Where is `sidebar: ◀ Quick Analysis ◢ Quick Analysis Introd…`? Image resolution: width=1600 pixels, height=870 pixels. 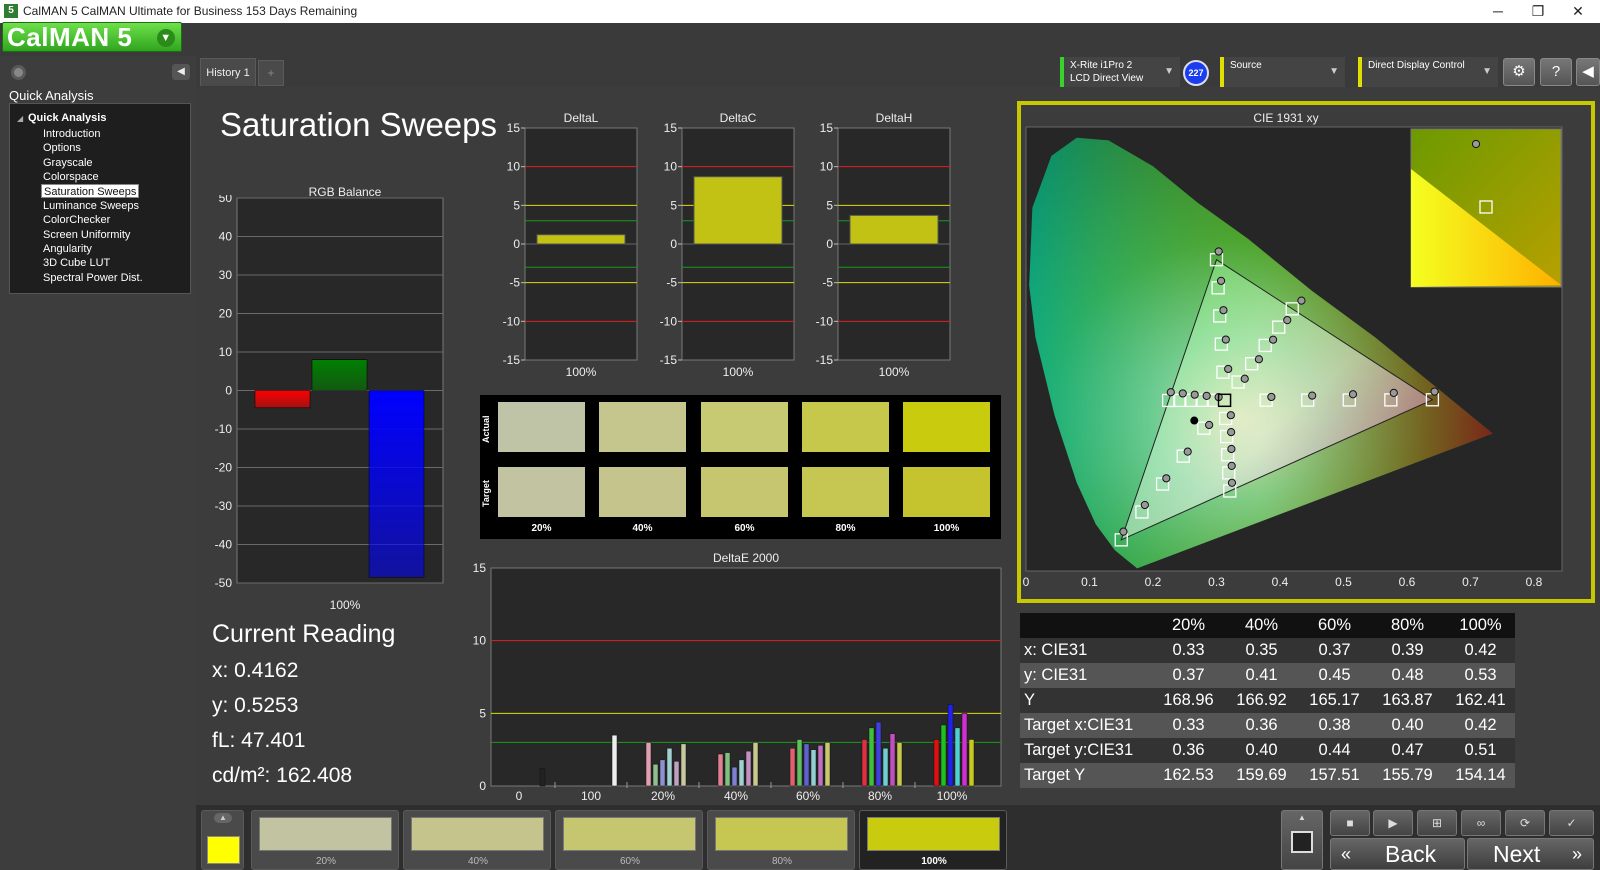
sidebar: ◀ Quick Analysis ◢ Quick Analysis Introd… is located at coordinates (98, 463).